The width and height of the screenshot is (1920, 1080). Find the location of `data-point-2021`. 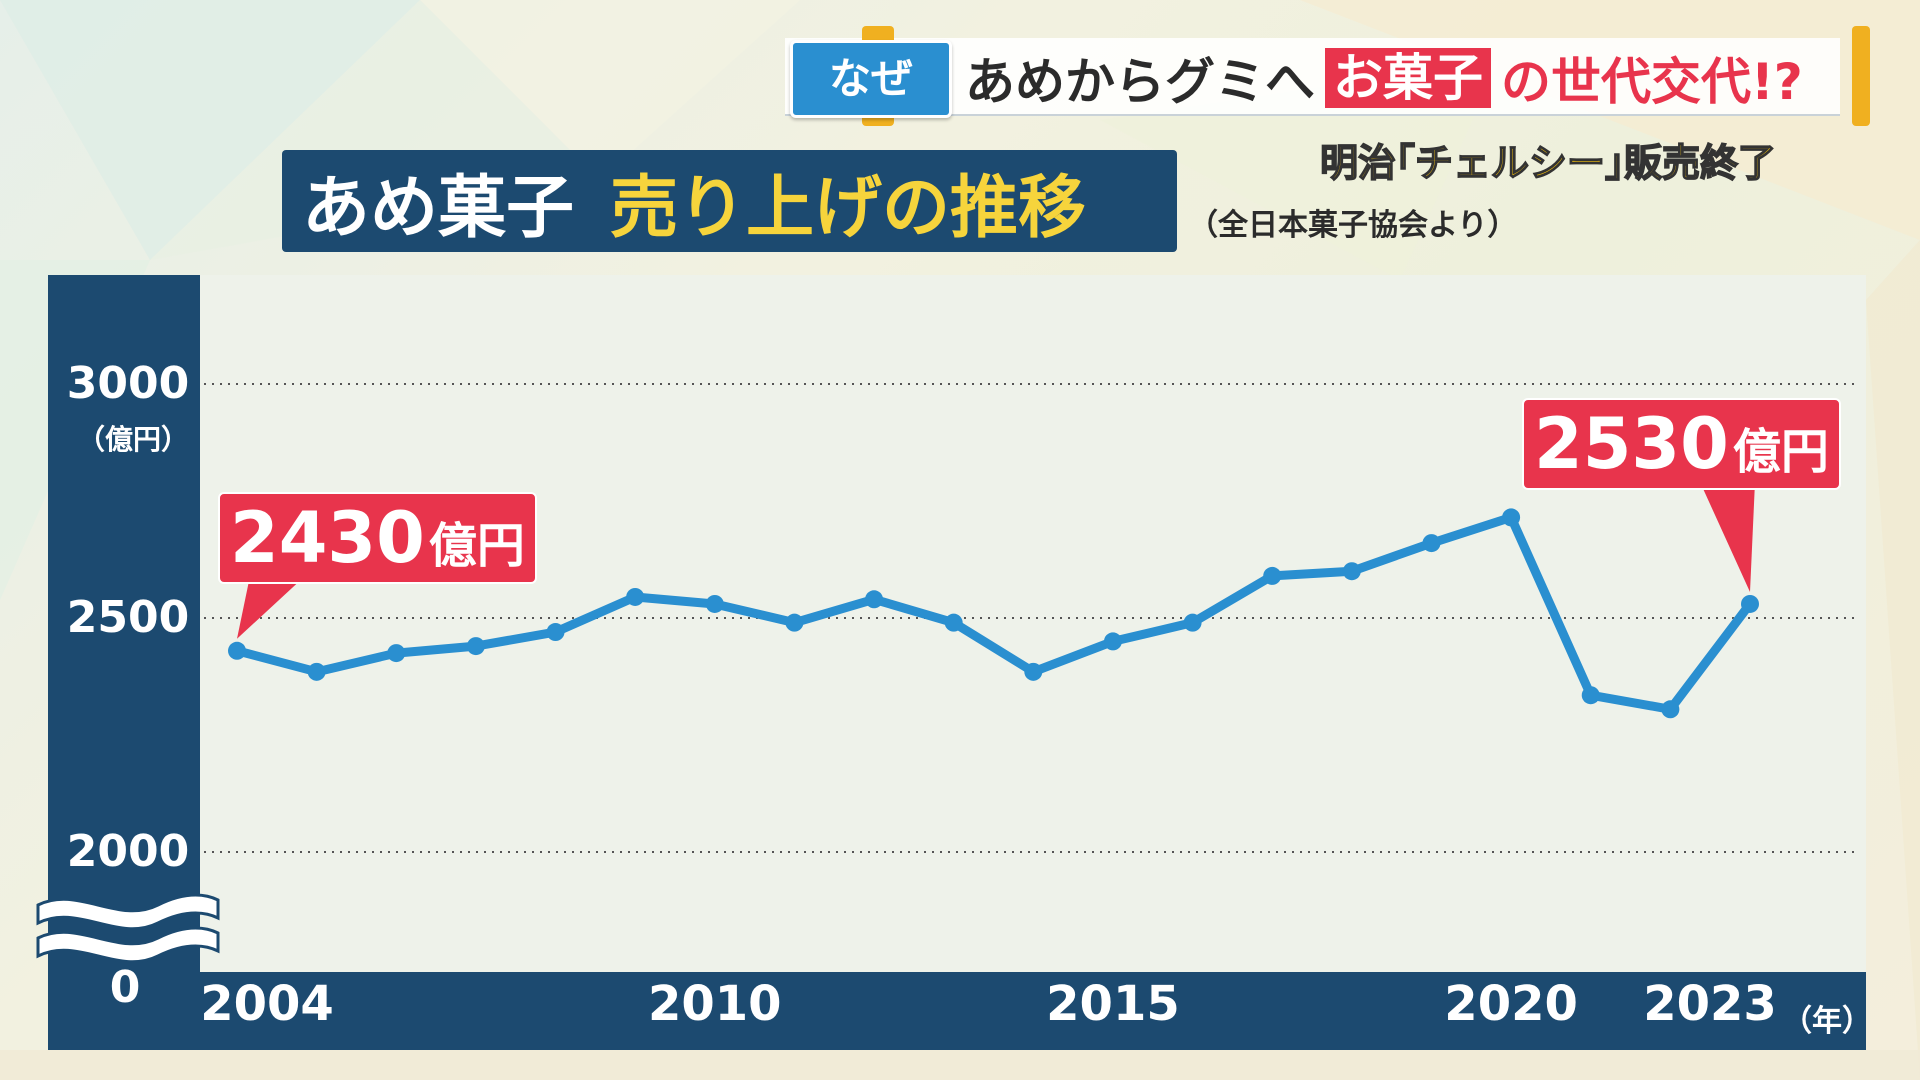

data-point-2021 is located at coordinates (1590, 695).